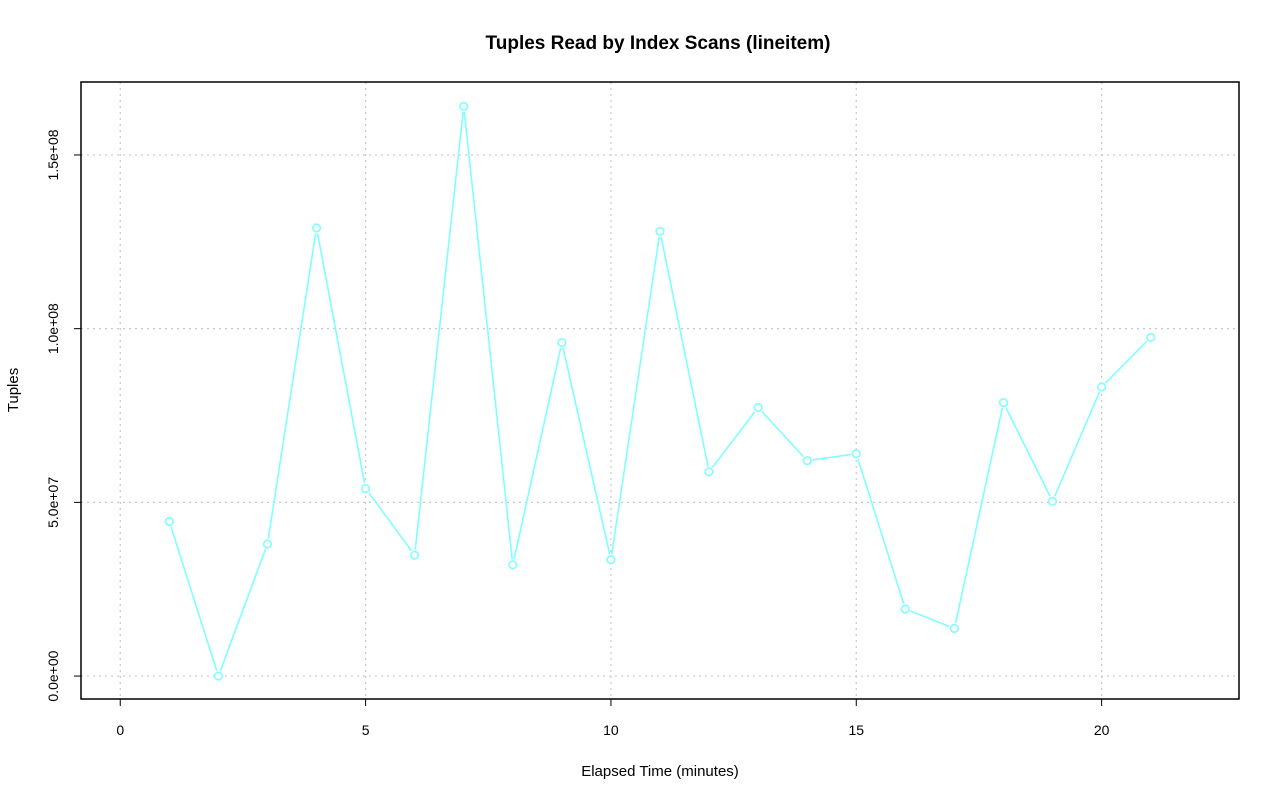 Image resolution: width=1280 pixels, height=806 pixels. What do you see at coordinates (53, 675) in the screenshot?
I see `y-tick-label: 0.0e+00` at bounding box center [53, 675].